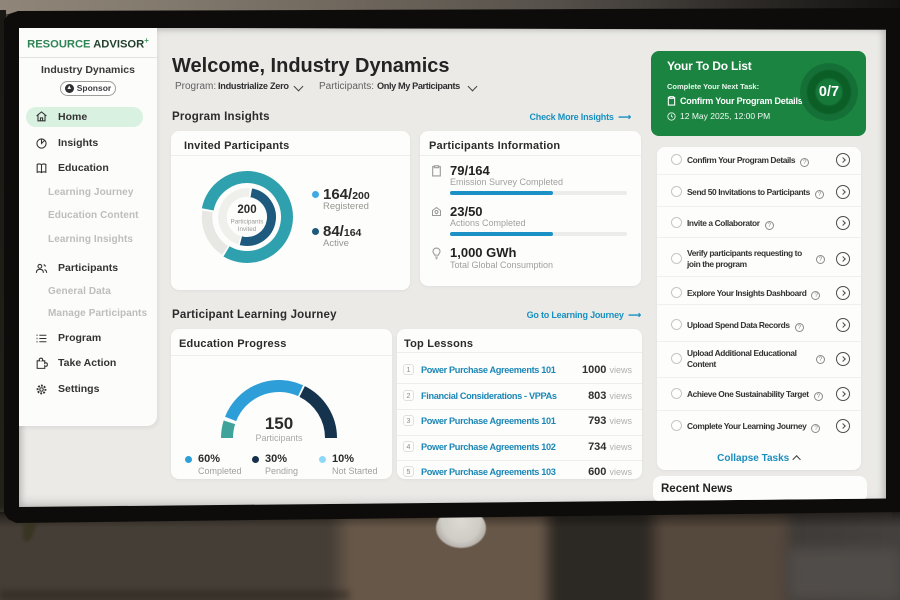  Describe the element at coordinates (247, 222) in the screenshot. I see `svg-text: Participants` at that location.